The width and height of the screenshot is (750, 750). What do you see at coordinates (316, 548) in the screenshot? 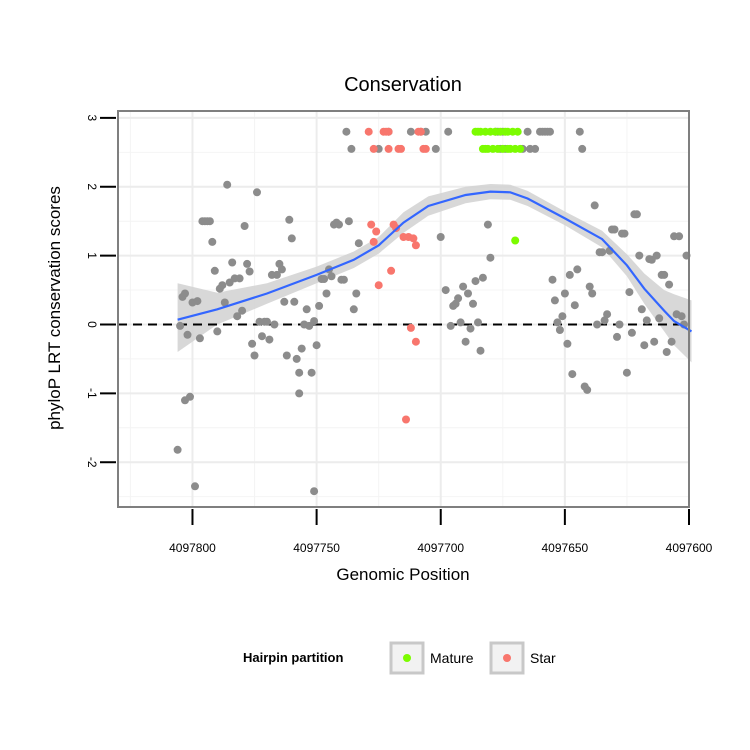
I see `x-tick-label: 4097750` at bounding box center [316, 548].